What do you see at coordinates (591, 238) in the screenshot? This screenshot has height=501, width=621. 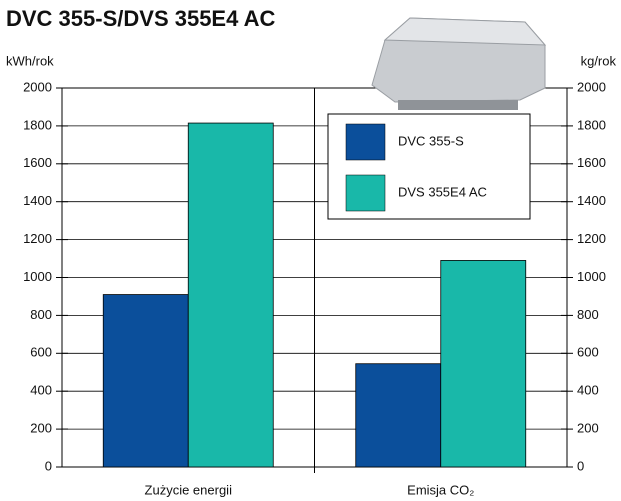 I see `y2-tick-label: 1200` at bounding box center [591, 238].